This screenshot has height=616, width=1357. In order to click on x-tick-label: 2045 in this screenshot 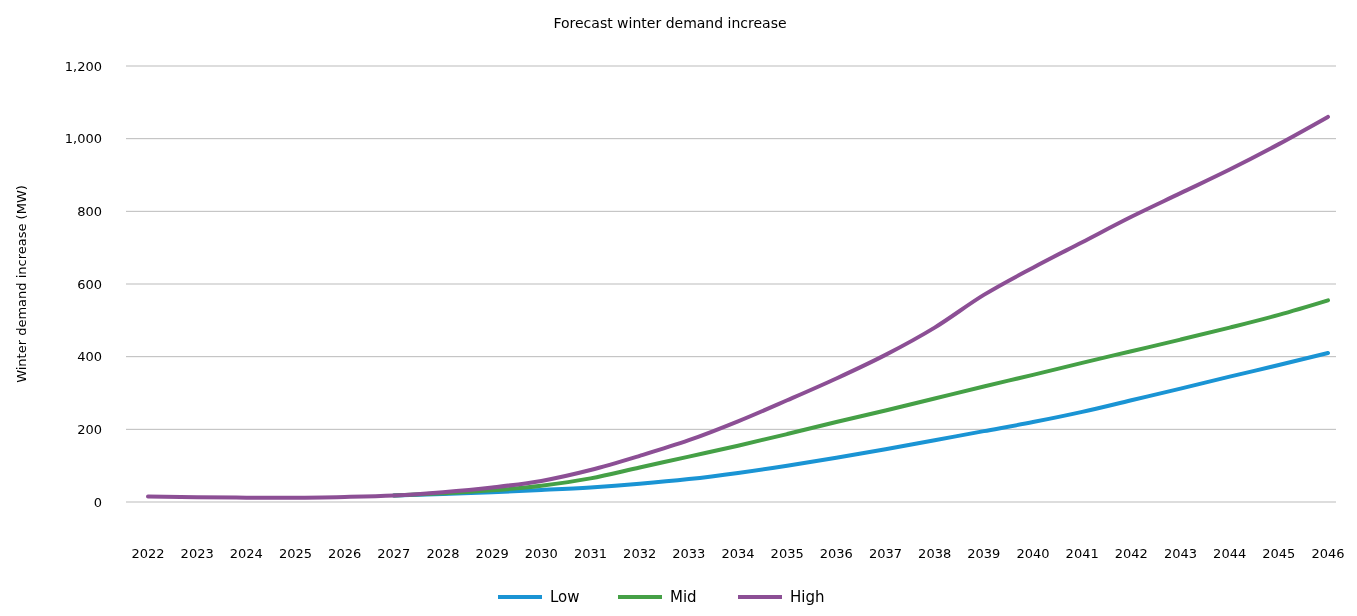, I will do `click(1279, 553)`.